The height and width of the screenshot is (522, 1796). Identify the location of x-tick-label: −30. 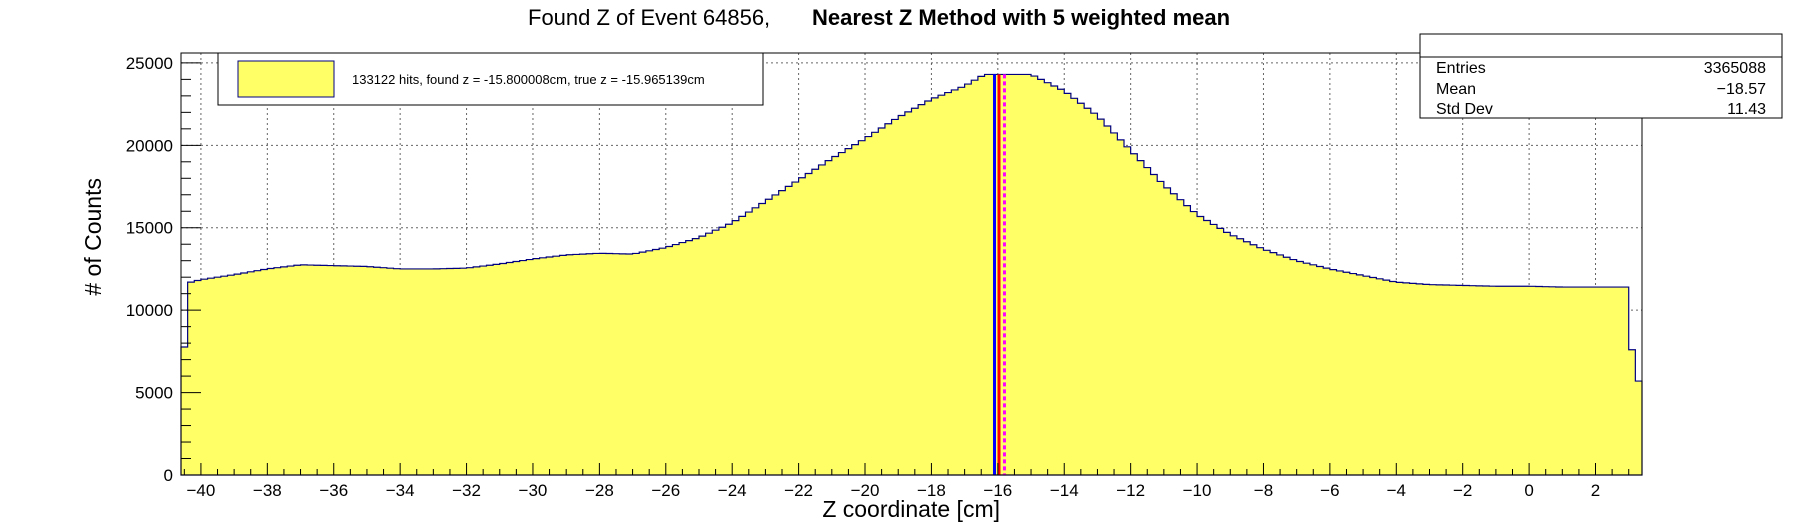
(533, 490).